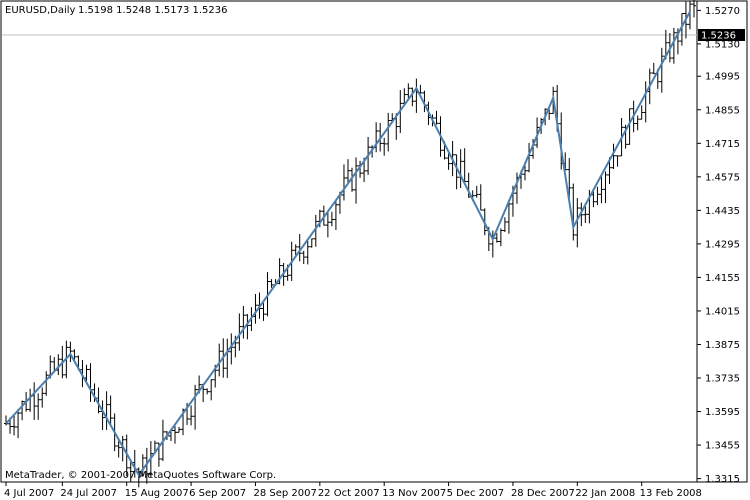  I want to click on price-tick-label-3: 1.4855, so click(722, 110).